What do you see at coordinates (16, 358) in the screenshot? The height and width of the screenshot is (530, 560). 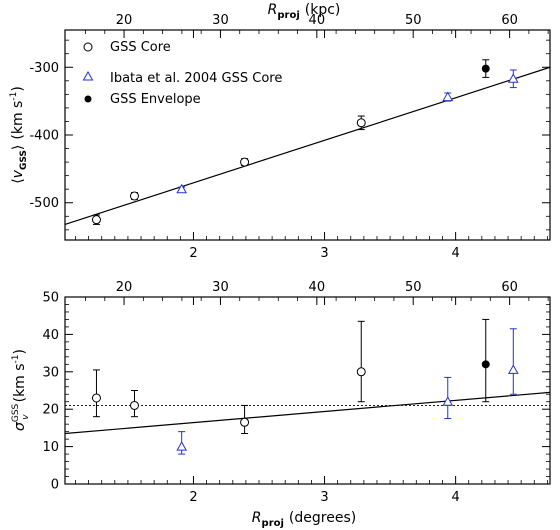 I see `bottom-y-title-exp: -1` at bounding box center [16, 358].